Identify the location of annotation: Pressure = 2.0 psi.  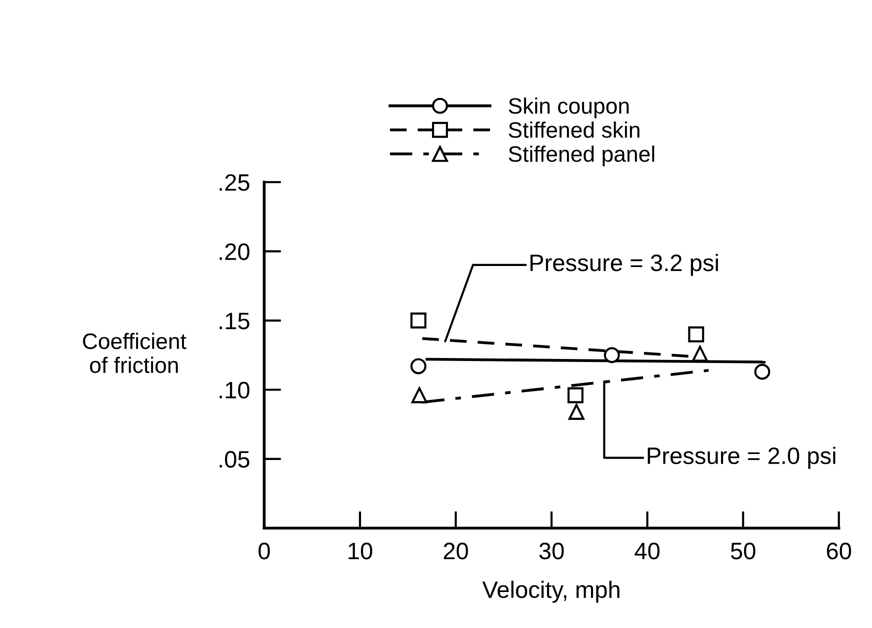
(742, 457).